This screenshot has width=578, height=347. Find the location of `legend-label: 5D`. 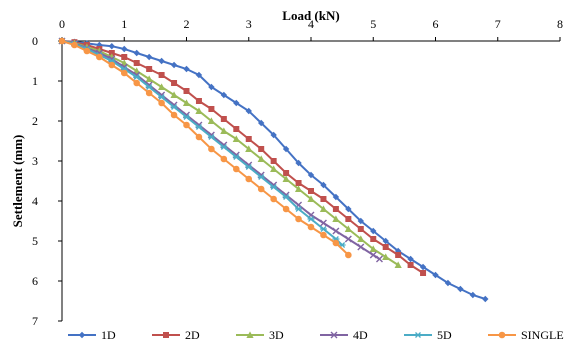

legend-label: 5D is located at coordinates (444, 335).